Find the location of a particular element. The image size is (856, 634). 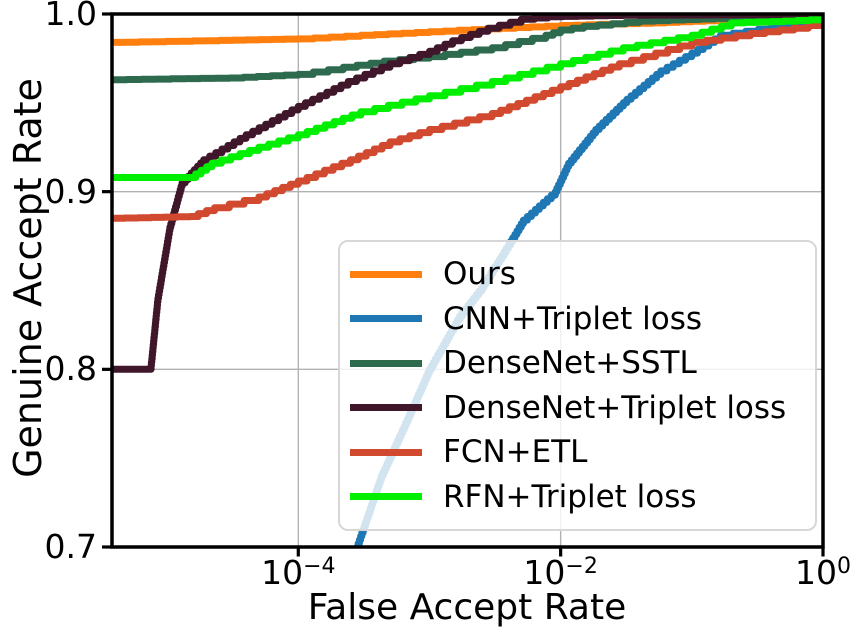

x-tick-label: 100 is located at coordinates (804, 575).